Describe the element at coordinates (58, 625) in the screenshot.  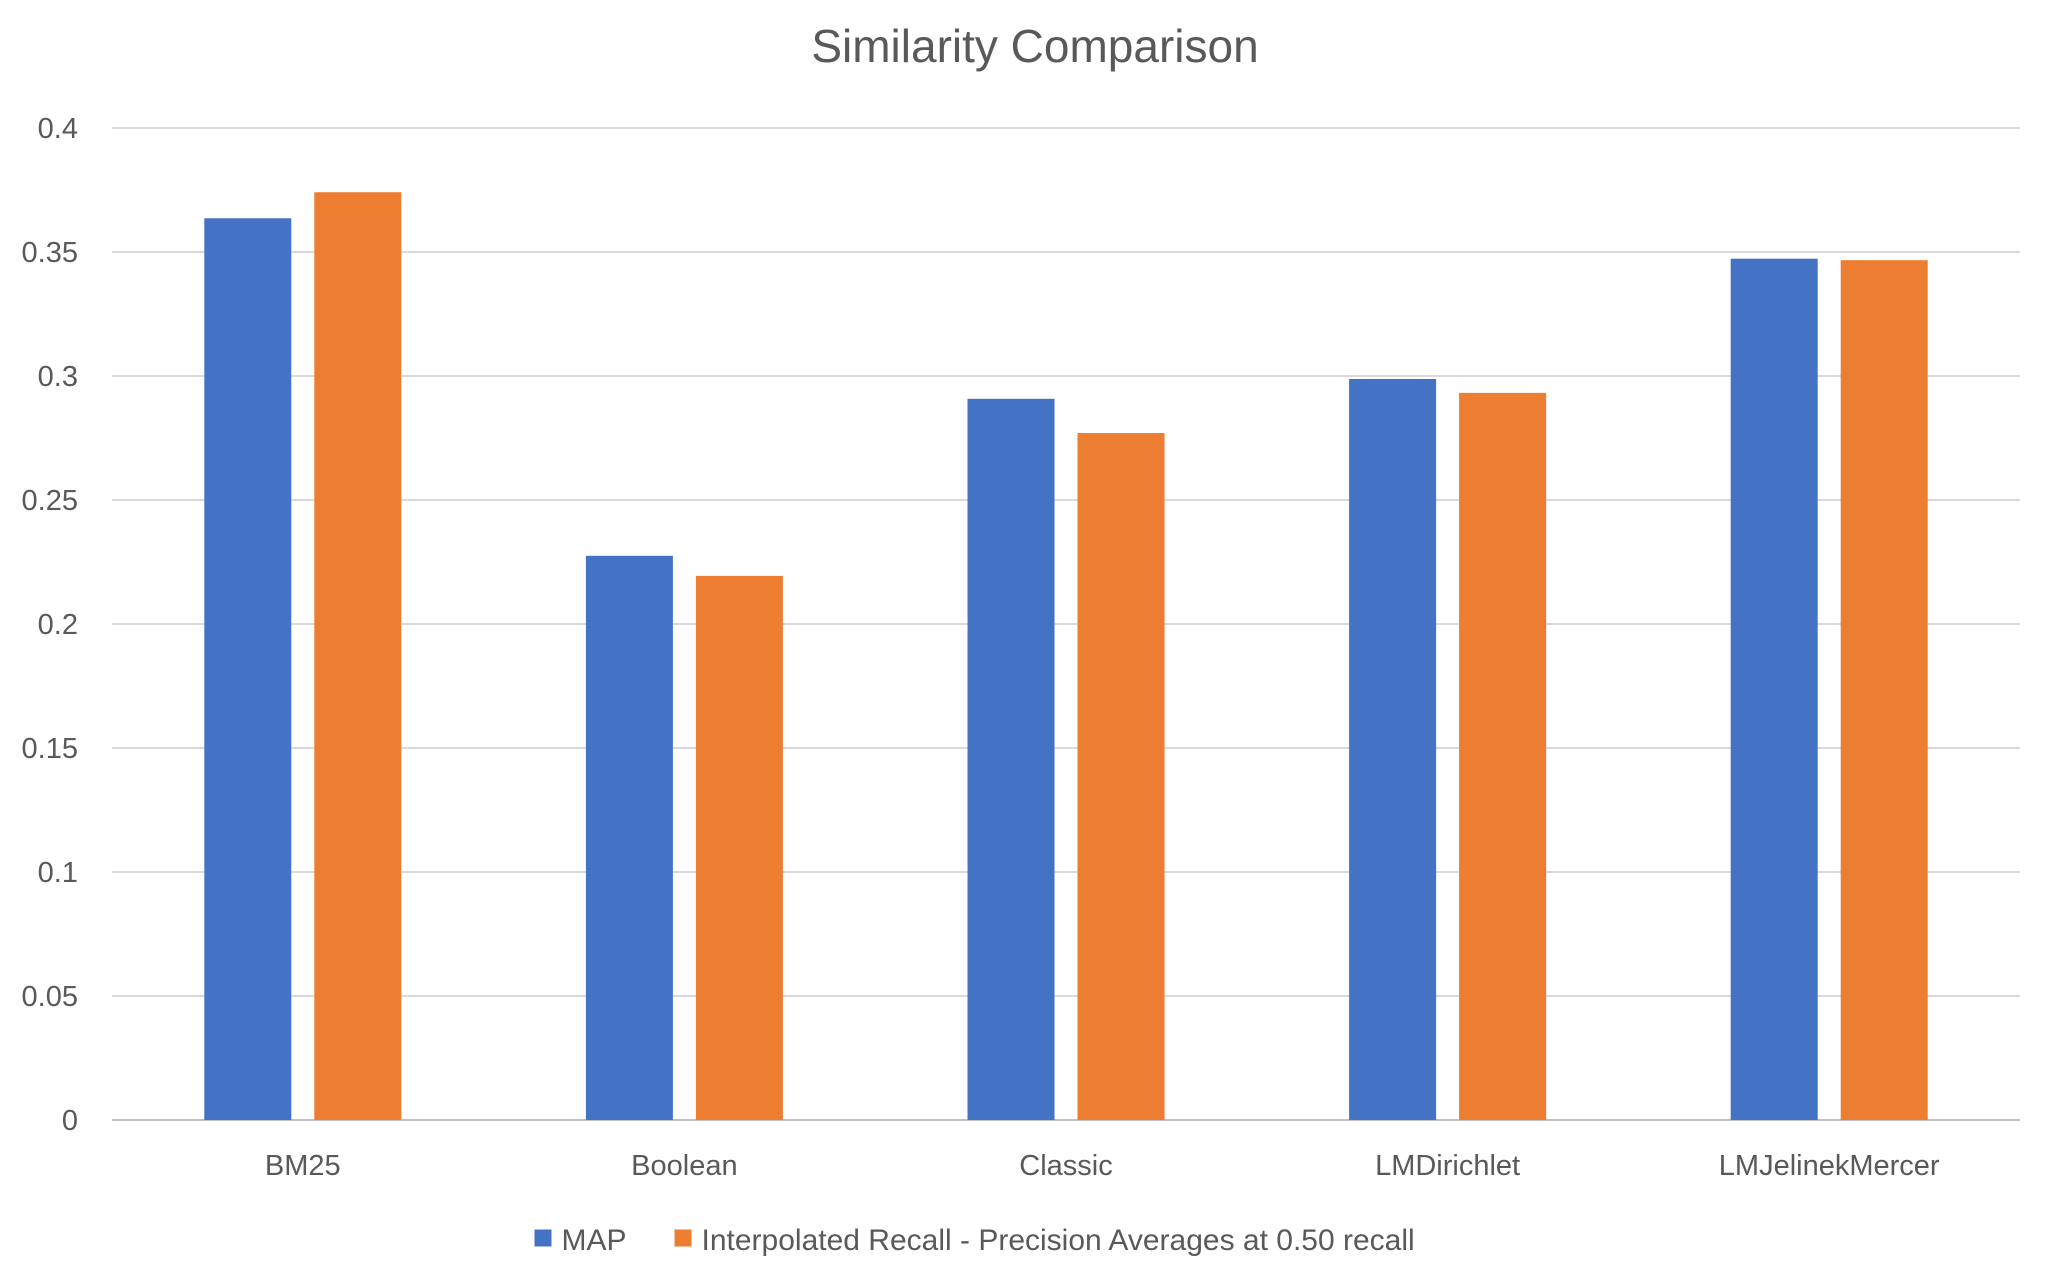
I see `y-tick-label: 0.2` at that location.